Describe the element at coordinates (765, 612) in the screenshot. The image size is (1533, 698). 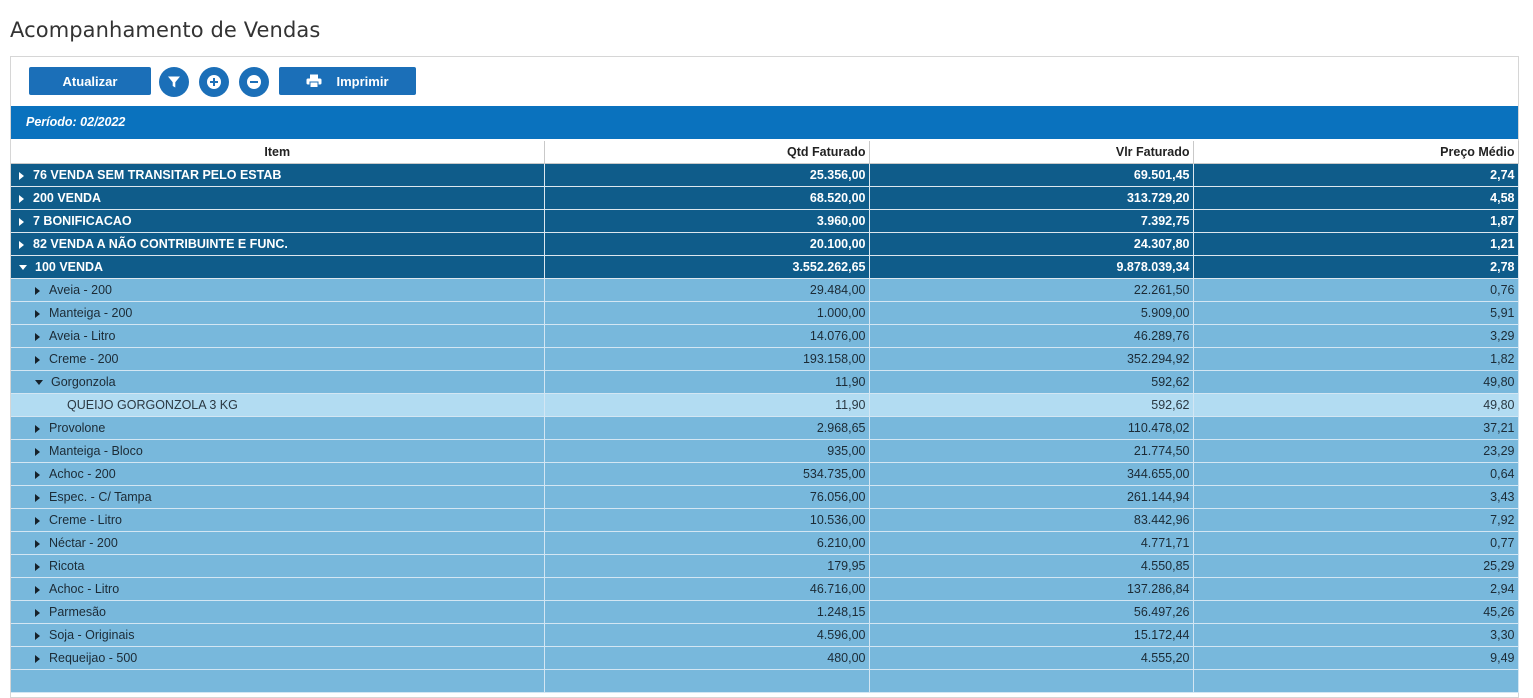
I see `table-row: Parmesão 1.248,15 56.497,26 45,26` at that location.